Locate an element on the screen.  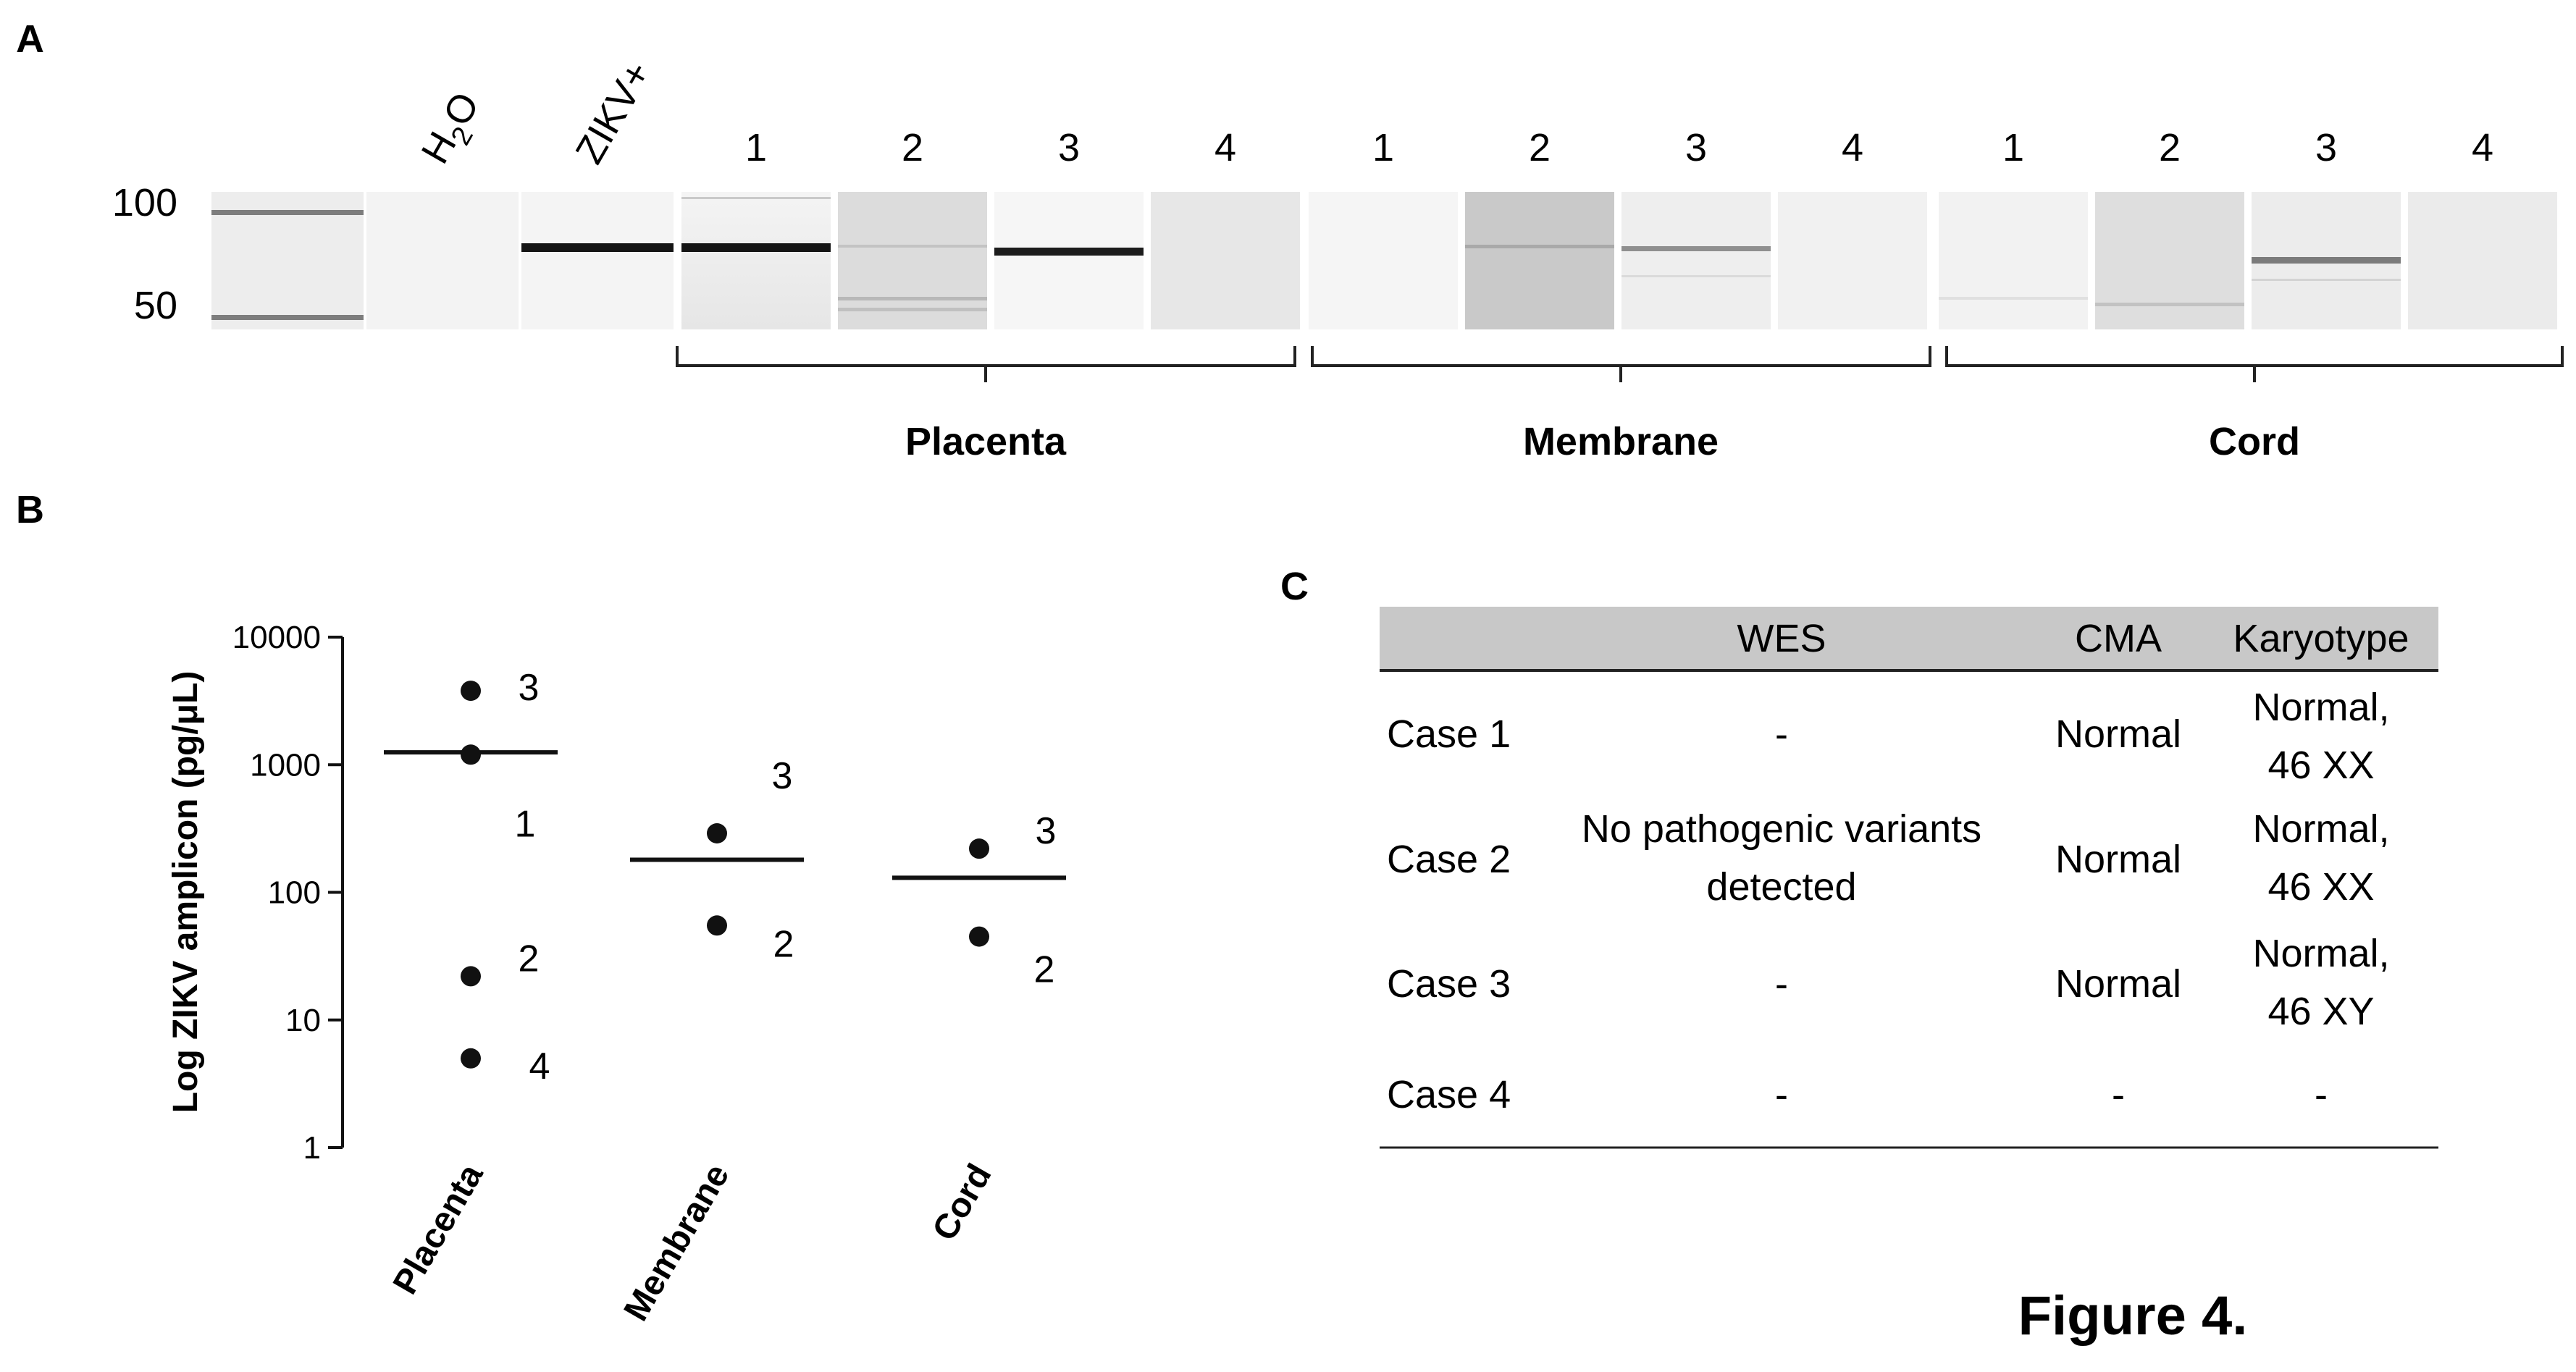
panel-letter-c: C is located at coordinates (1294, 586).